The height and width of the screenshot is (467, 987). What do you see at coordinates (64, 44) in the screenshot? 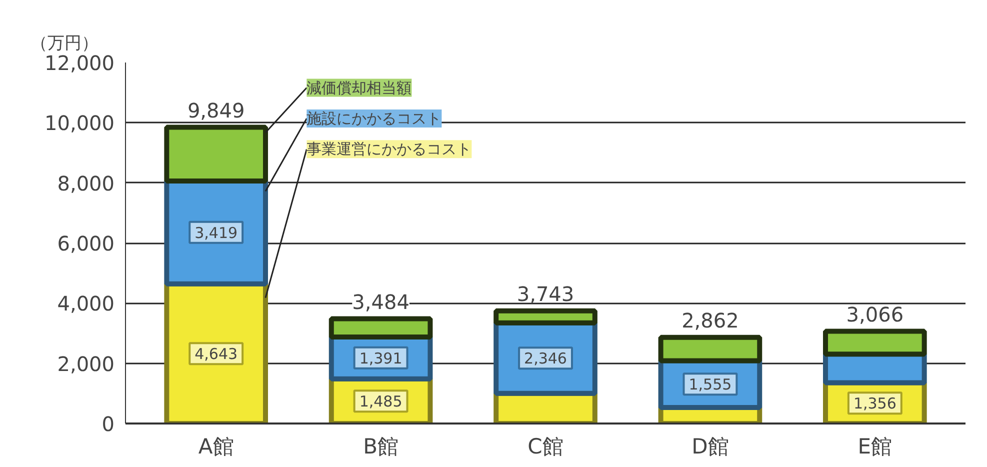
I see `y-axis-title: （万円）` at bounding box center [64, 44].